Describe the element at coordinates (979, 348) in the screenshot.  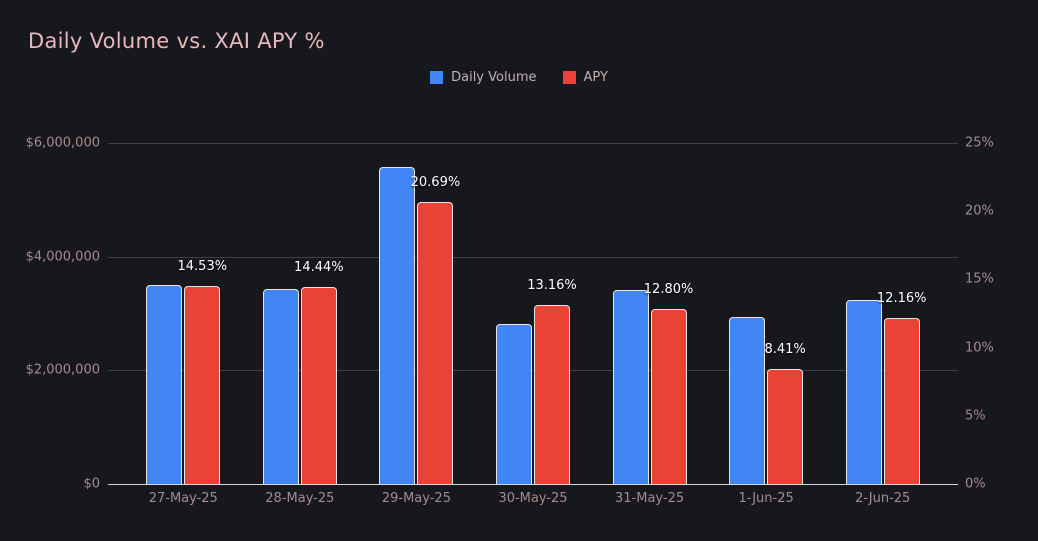
I see `right-axis-tick: 10%` at that location.